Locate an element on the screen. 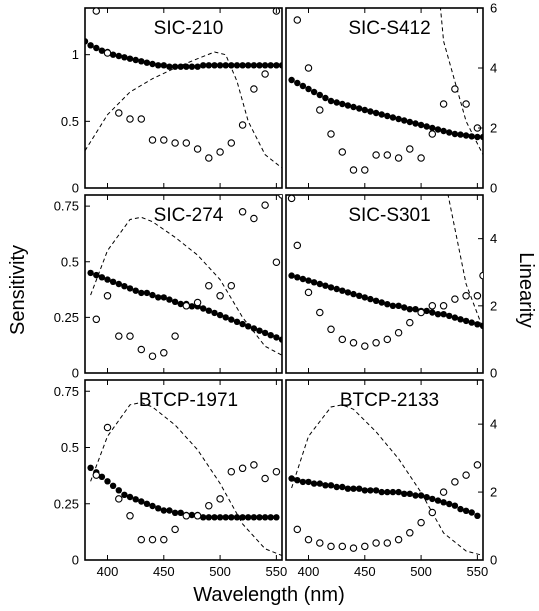  panel-sic-s301: 0 2 4 SIC-S301 is located at coordinates (391, 287).